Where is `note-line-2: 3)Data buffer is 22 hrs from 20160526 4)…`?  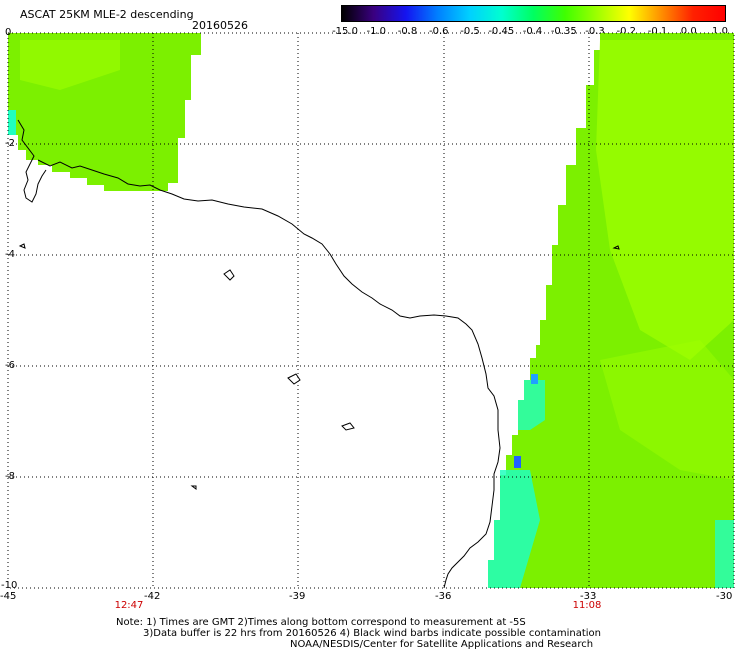 note-line-2: 3)Data buffer is 22 hrs from 20160526 4)… is located at coordinates (372, 633).